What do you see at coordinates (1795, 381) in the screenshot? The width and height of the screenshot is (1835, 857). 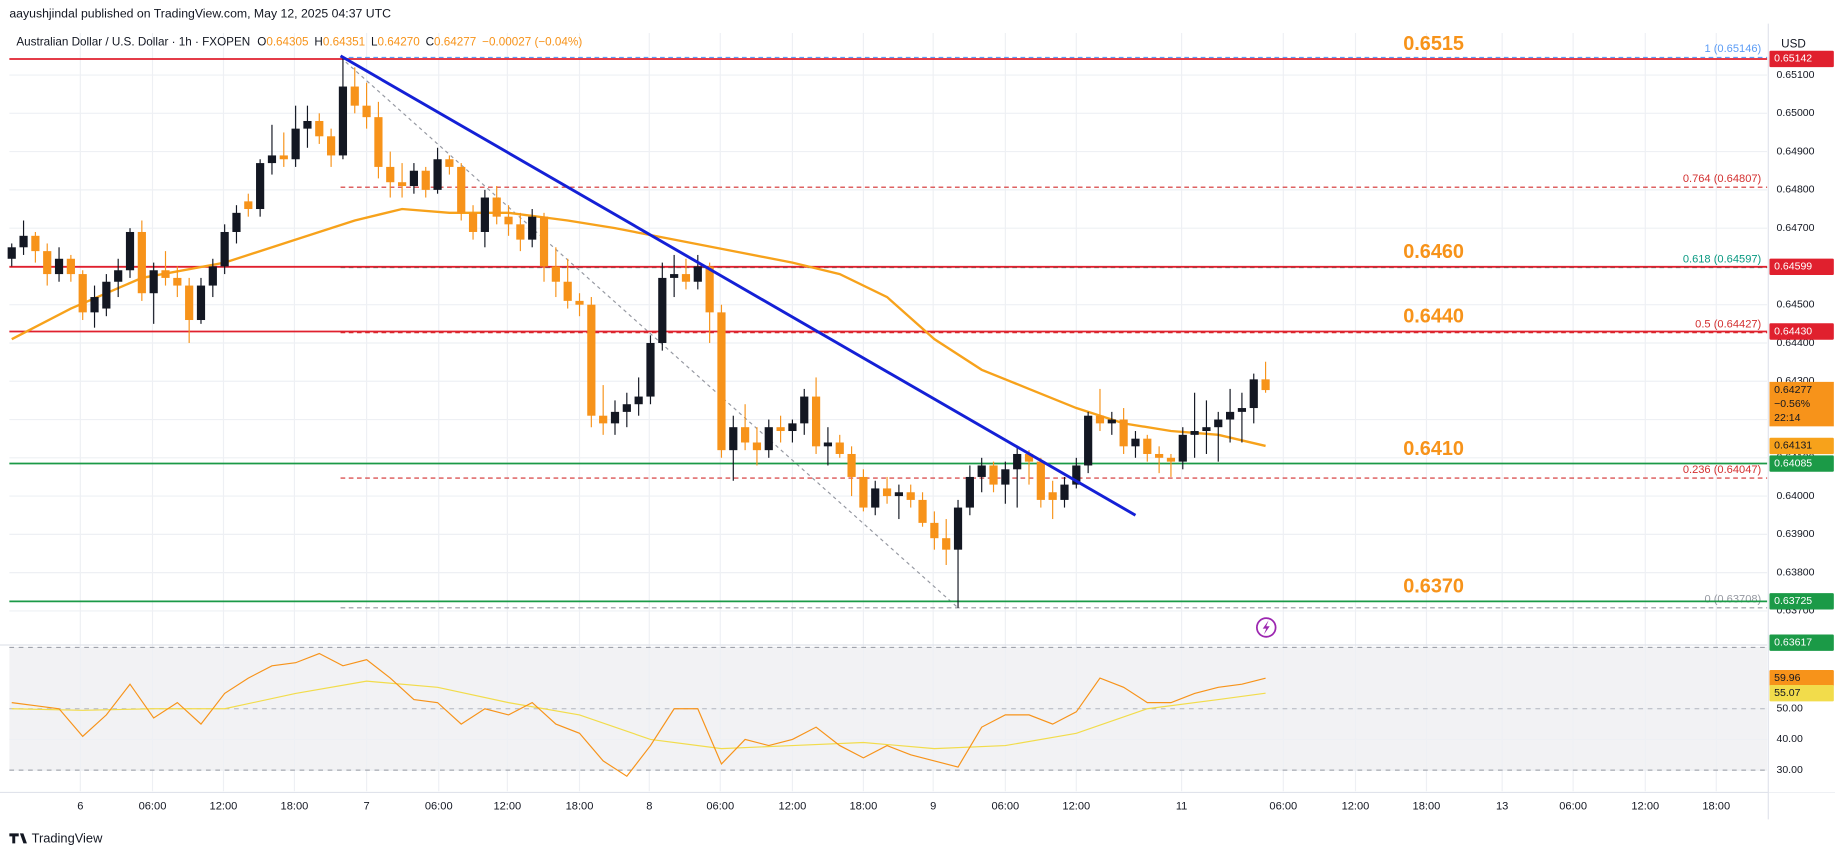 I see `y-tick-label: 0.64300` at bounding box center [1795, 381].